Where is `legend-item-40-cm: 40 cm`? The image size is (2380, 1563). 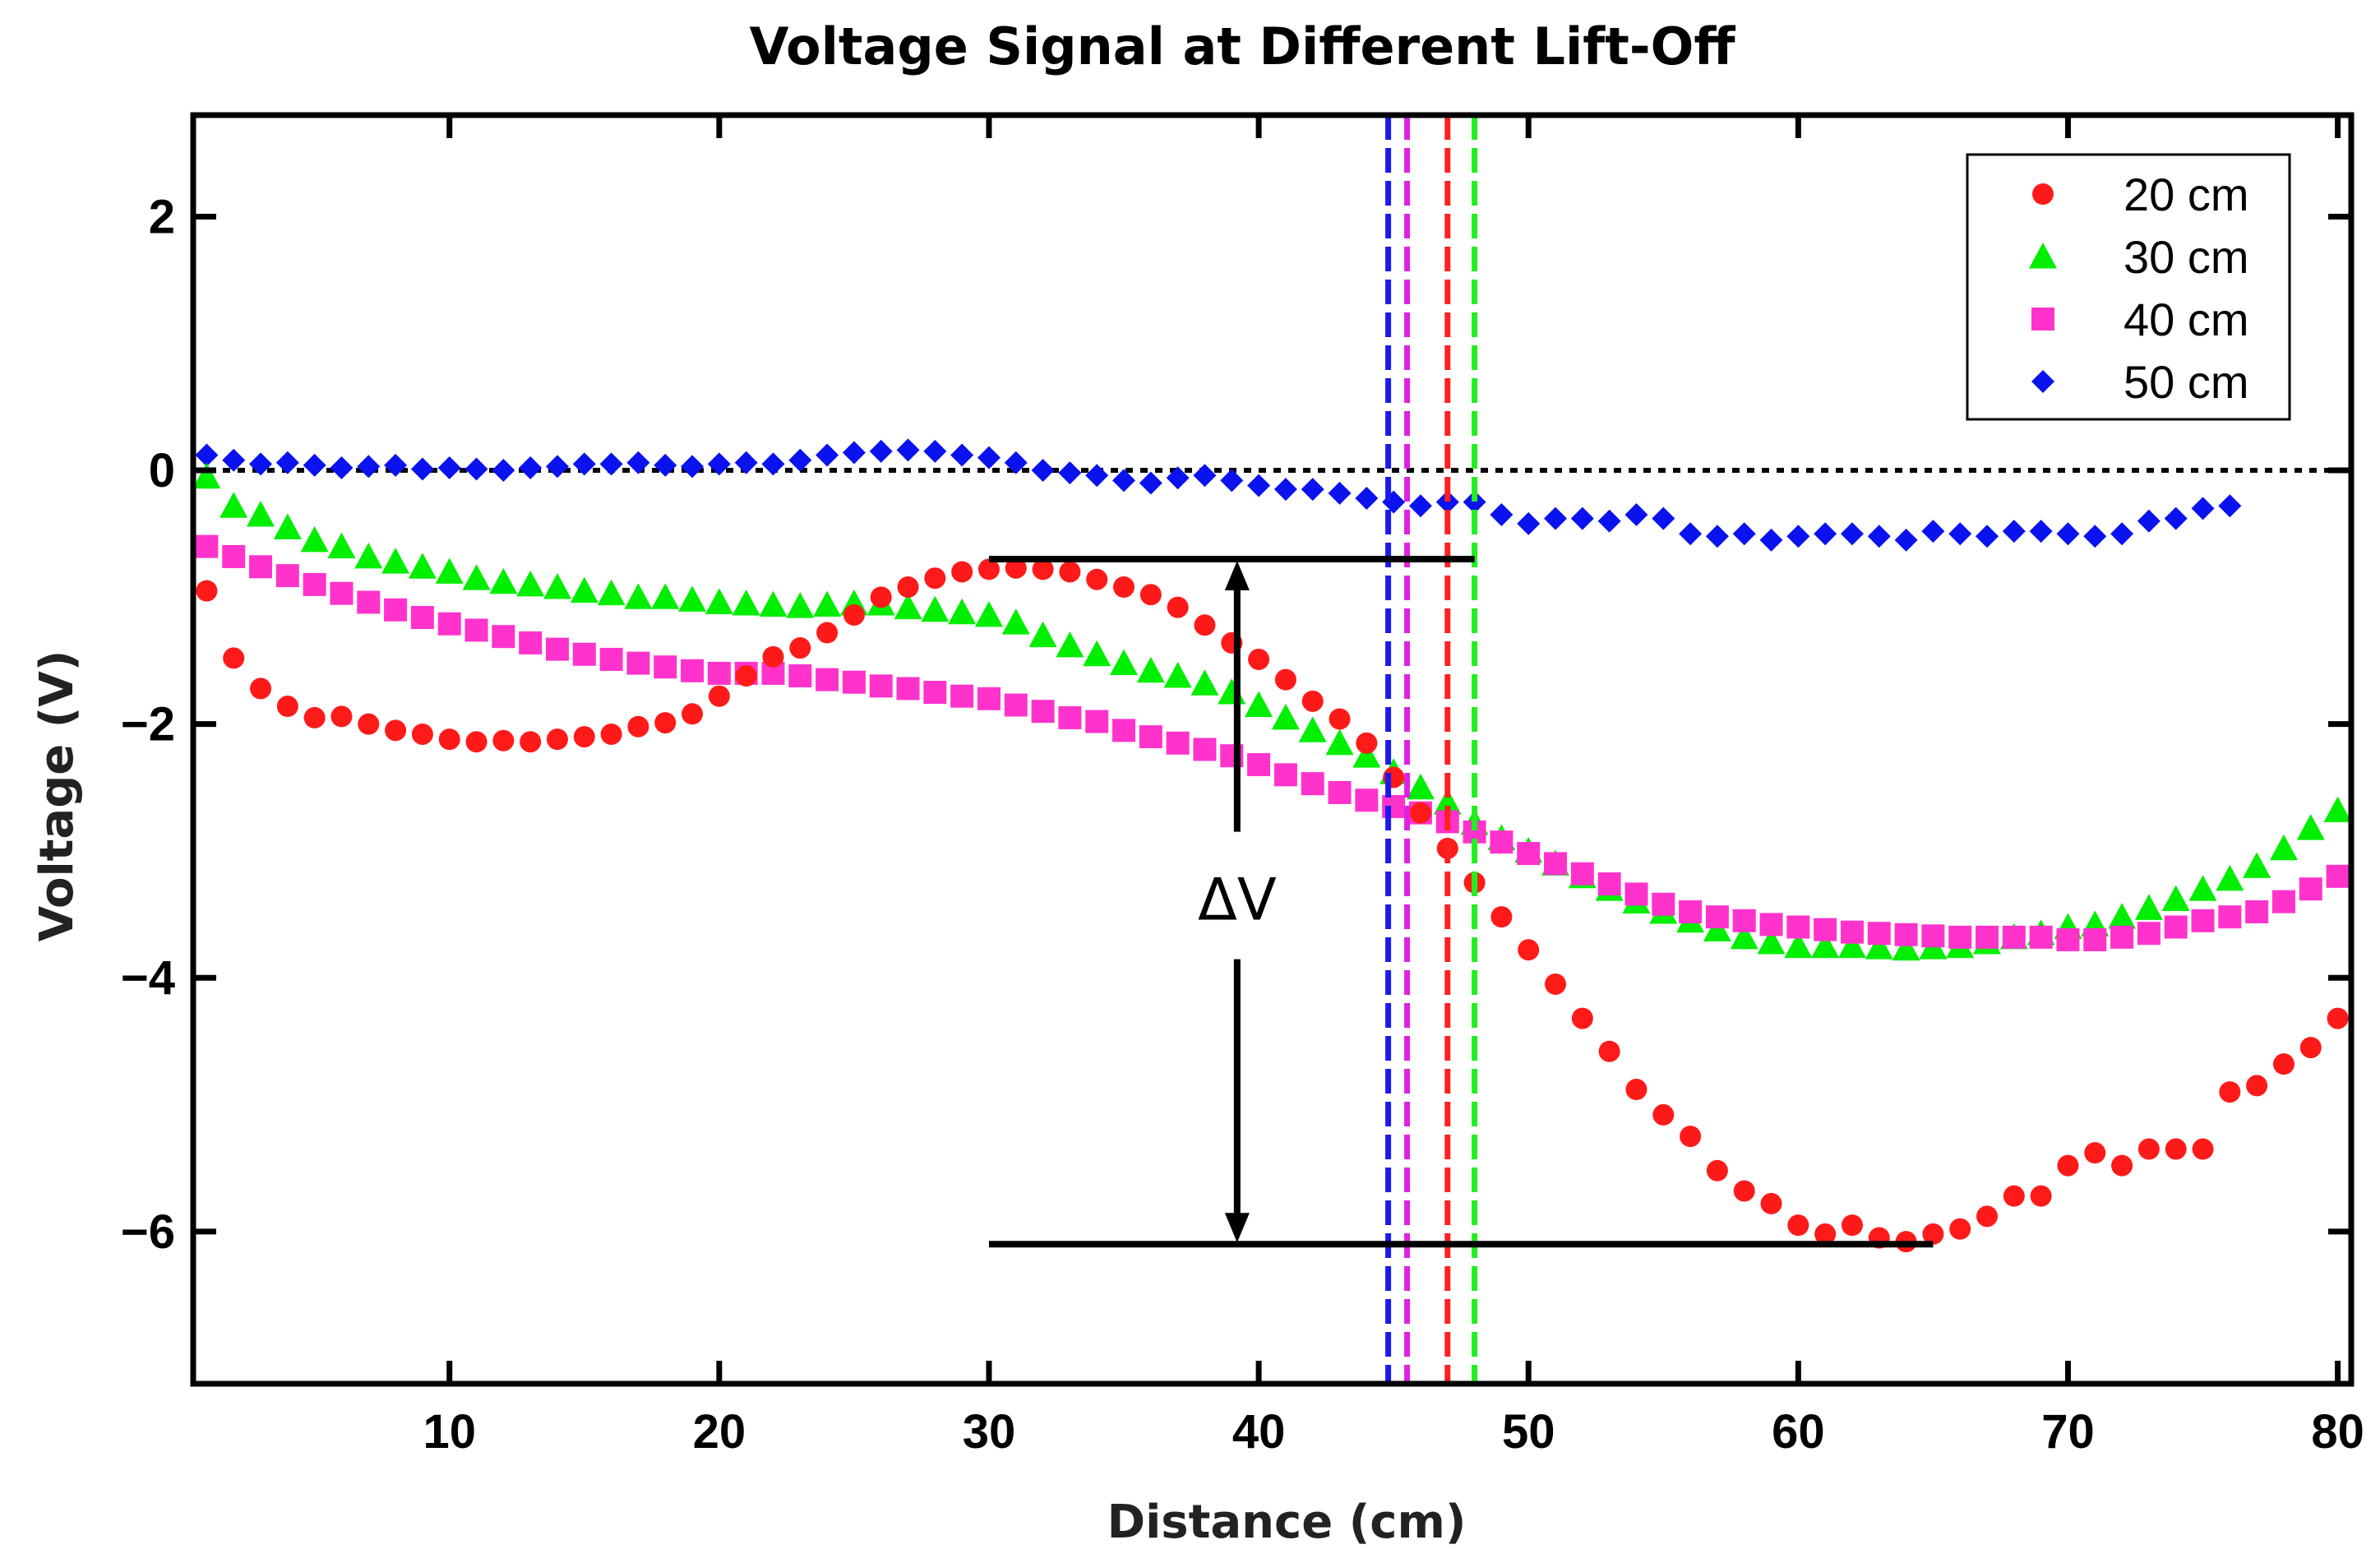 legend-item-40-cm: 40 cm is located at coordinates (2140, 319).